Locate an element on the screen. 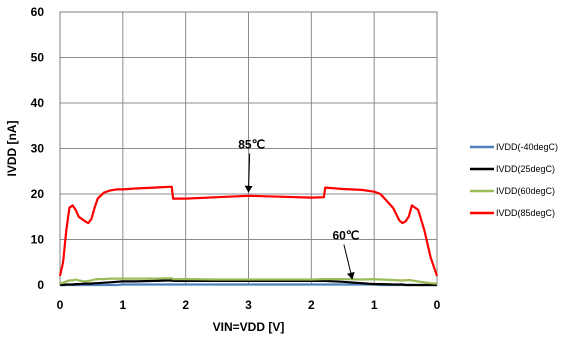  legend-label: IVDD(85degC) is located at coordinates (525, 213).